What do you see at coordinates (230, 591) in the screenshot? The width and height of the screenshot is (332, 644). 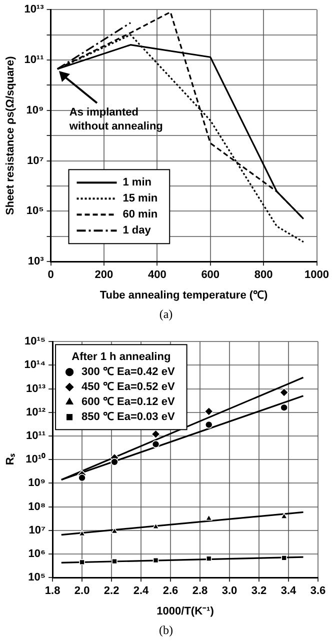 I see `x-tick-label: 3.0` at bounding box center [230, 591].